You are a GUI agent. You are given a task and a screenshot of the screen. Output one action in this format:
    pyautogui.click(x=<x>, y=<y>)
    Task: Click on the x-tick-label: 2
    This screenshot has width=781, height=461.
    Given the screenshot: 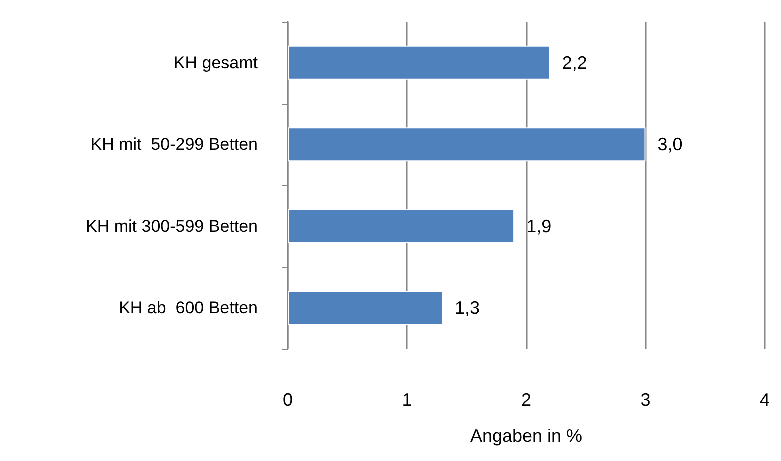 What is the action you would take?
    pyautogui.click(x=526, y=400)
    